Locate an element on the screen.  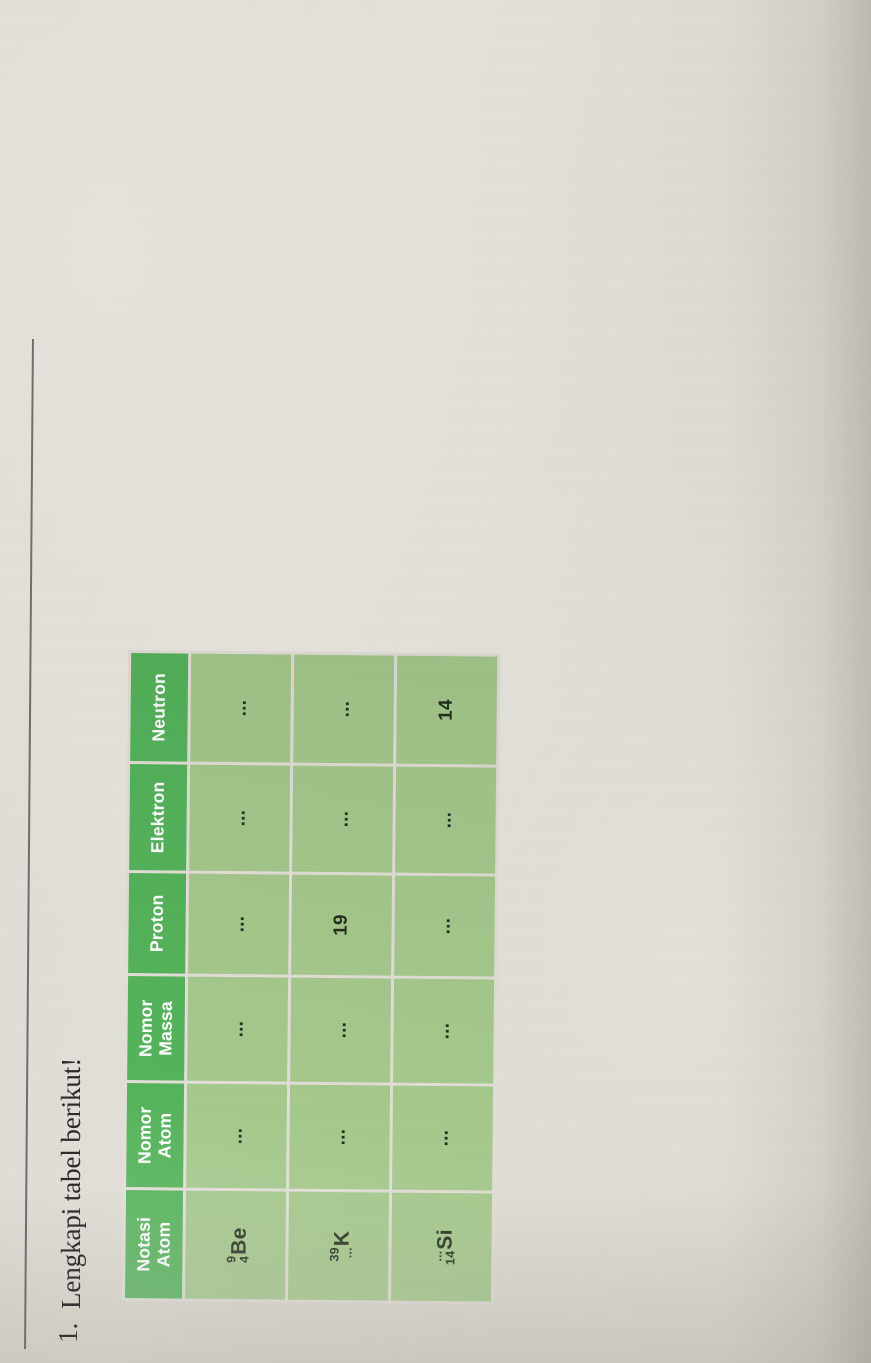
isotope-notation: 9 4 Be is located at coordinates (238, 1245).